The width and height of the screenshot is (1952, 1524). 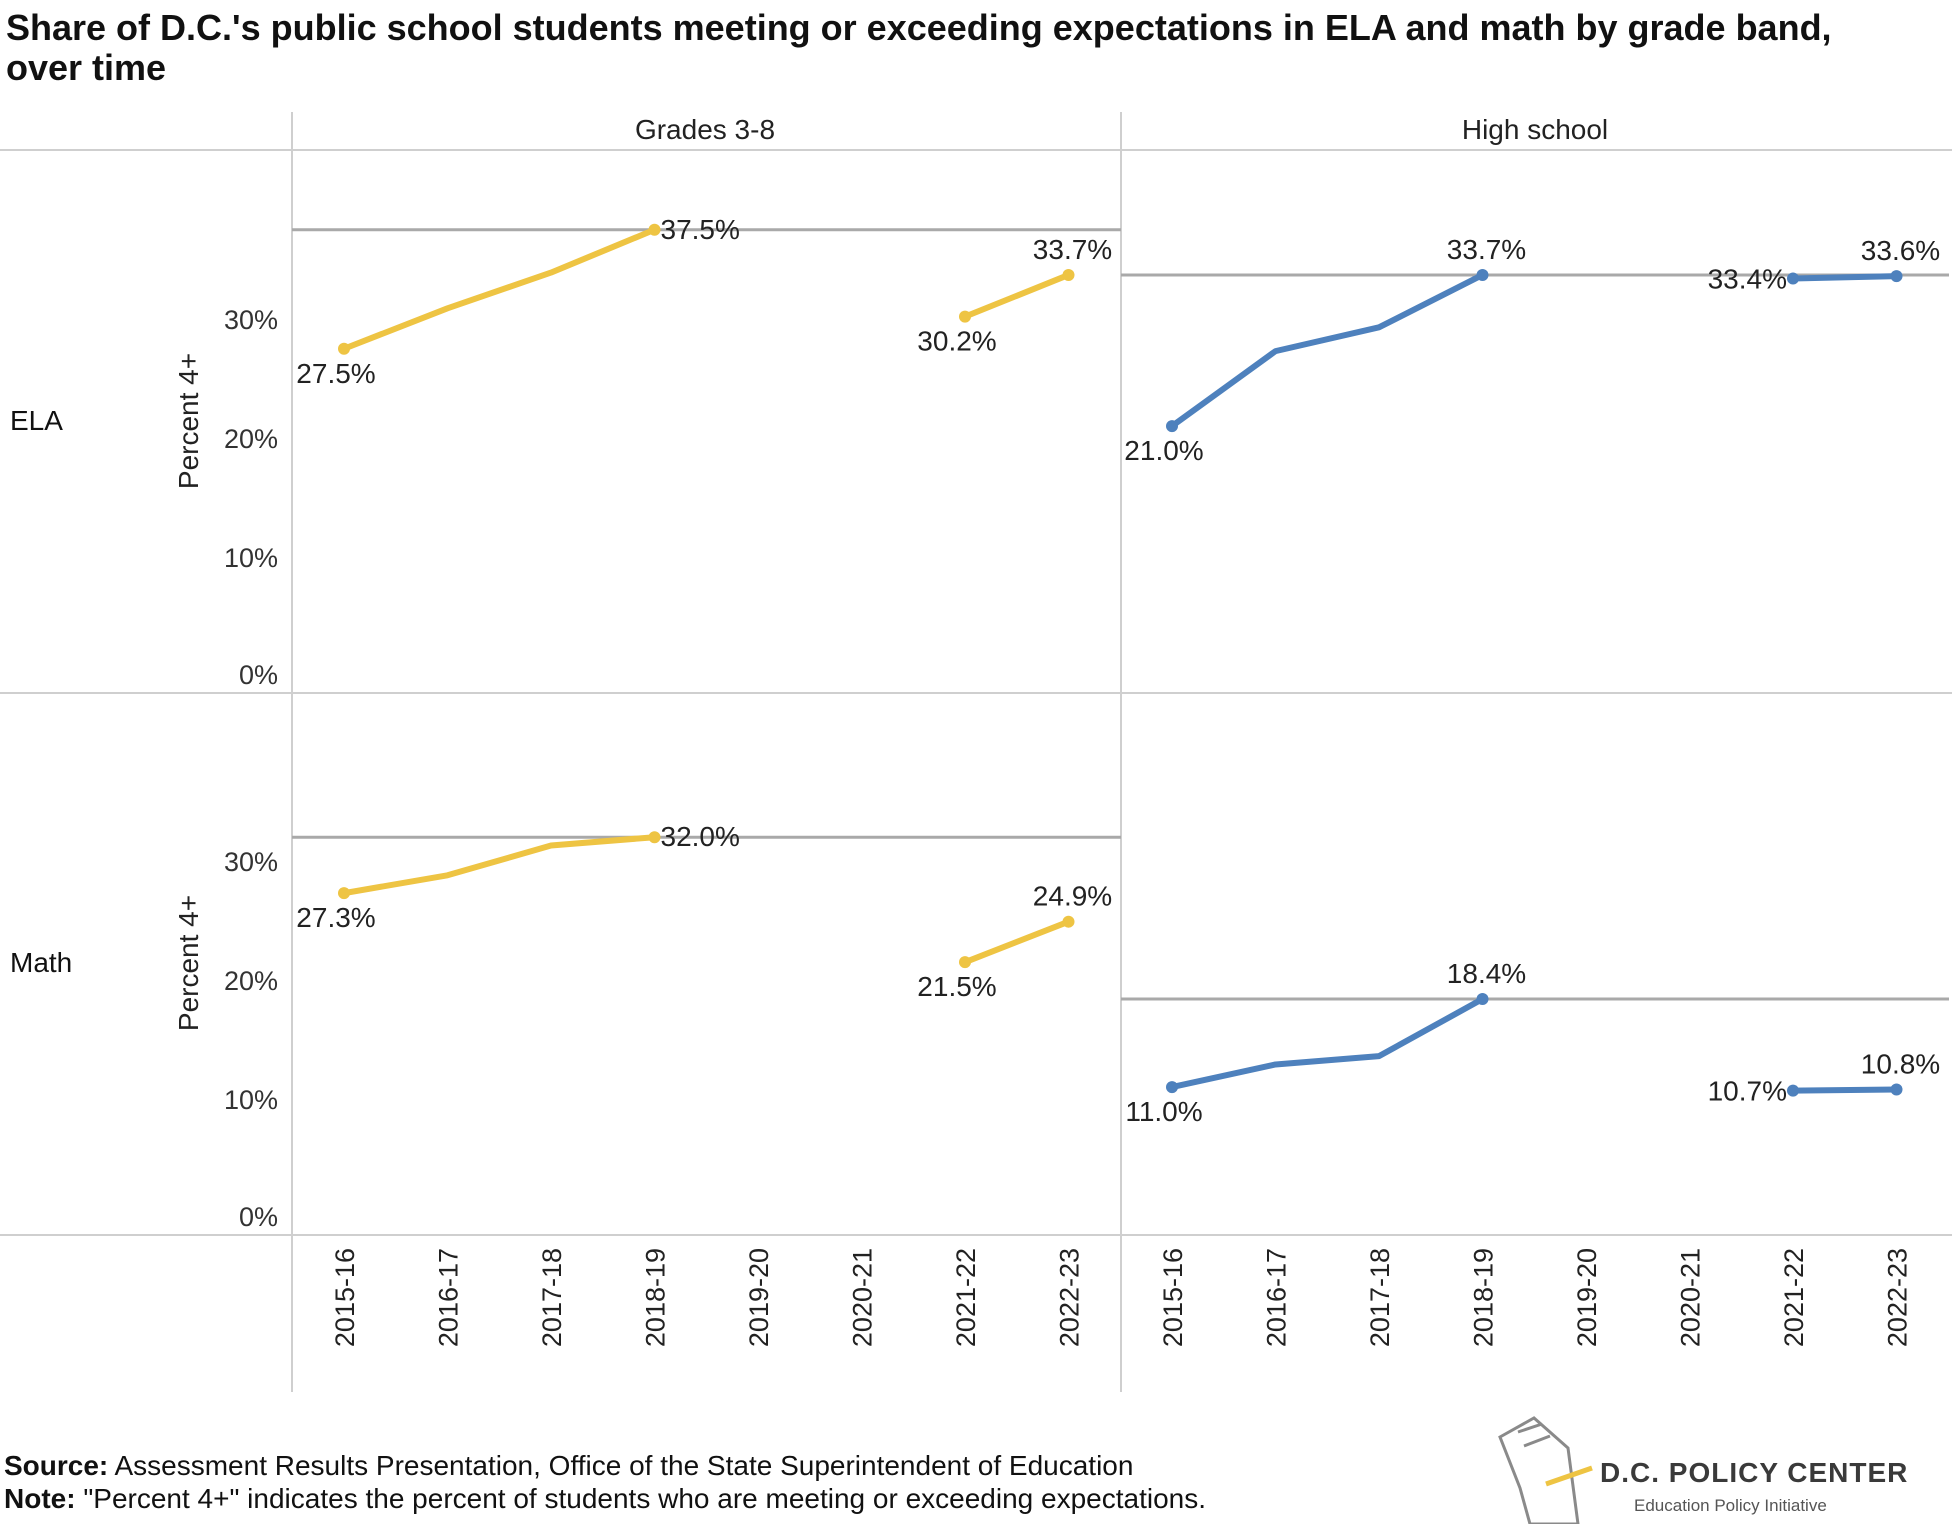 I want to click on data-label: 33.4%, so click(x=1747, y=279).